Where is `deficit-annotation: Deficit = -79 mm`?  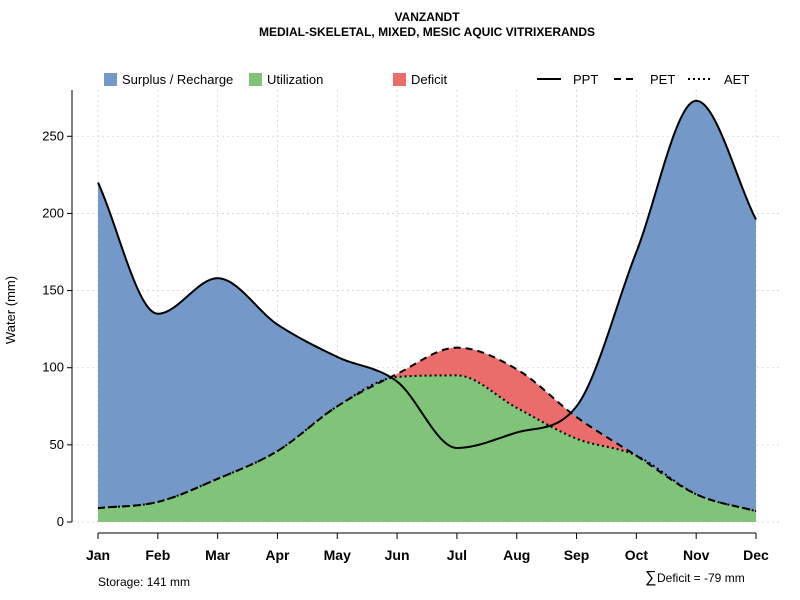
deficit-annotation: Deficit = -79 mm is located at coordinates (701, 578).